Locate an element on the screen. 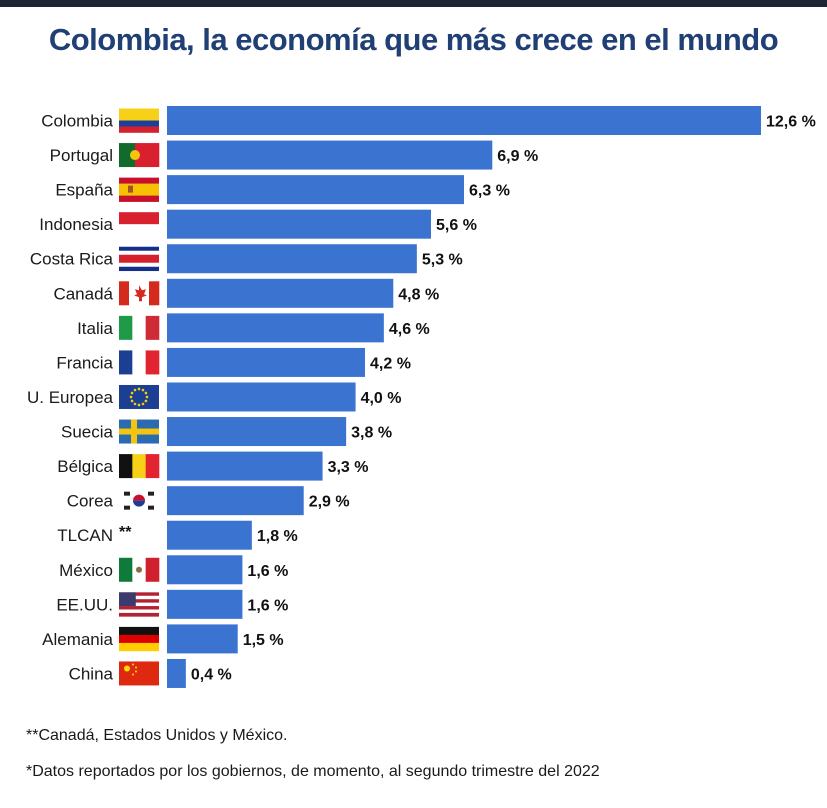 This screenshot has width=827, height=808. value-label-espana: 6,3 % is located at coordinates (489, 191).